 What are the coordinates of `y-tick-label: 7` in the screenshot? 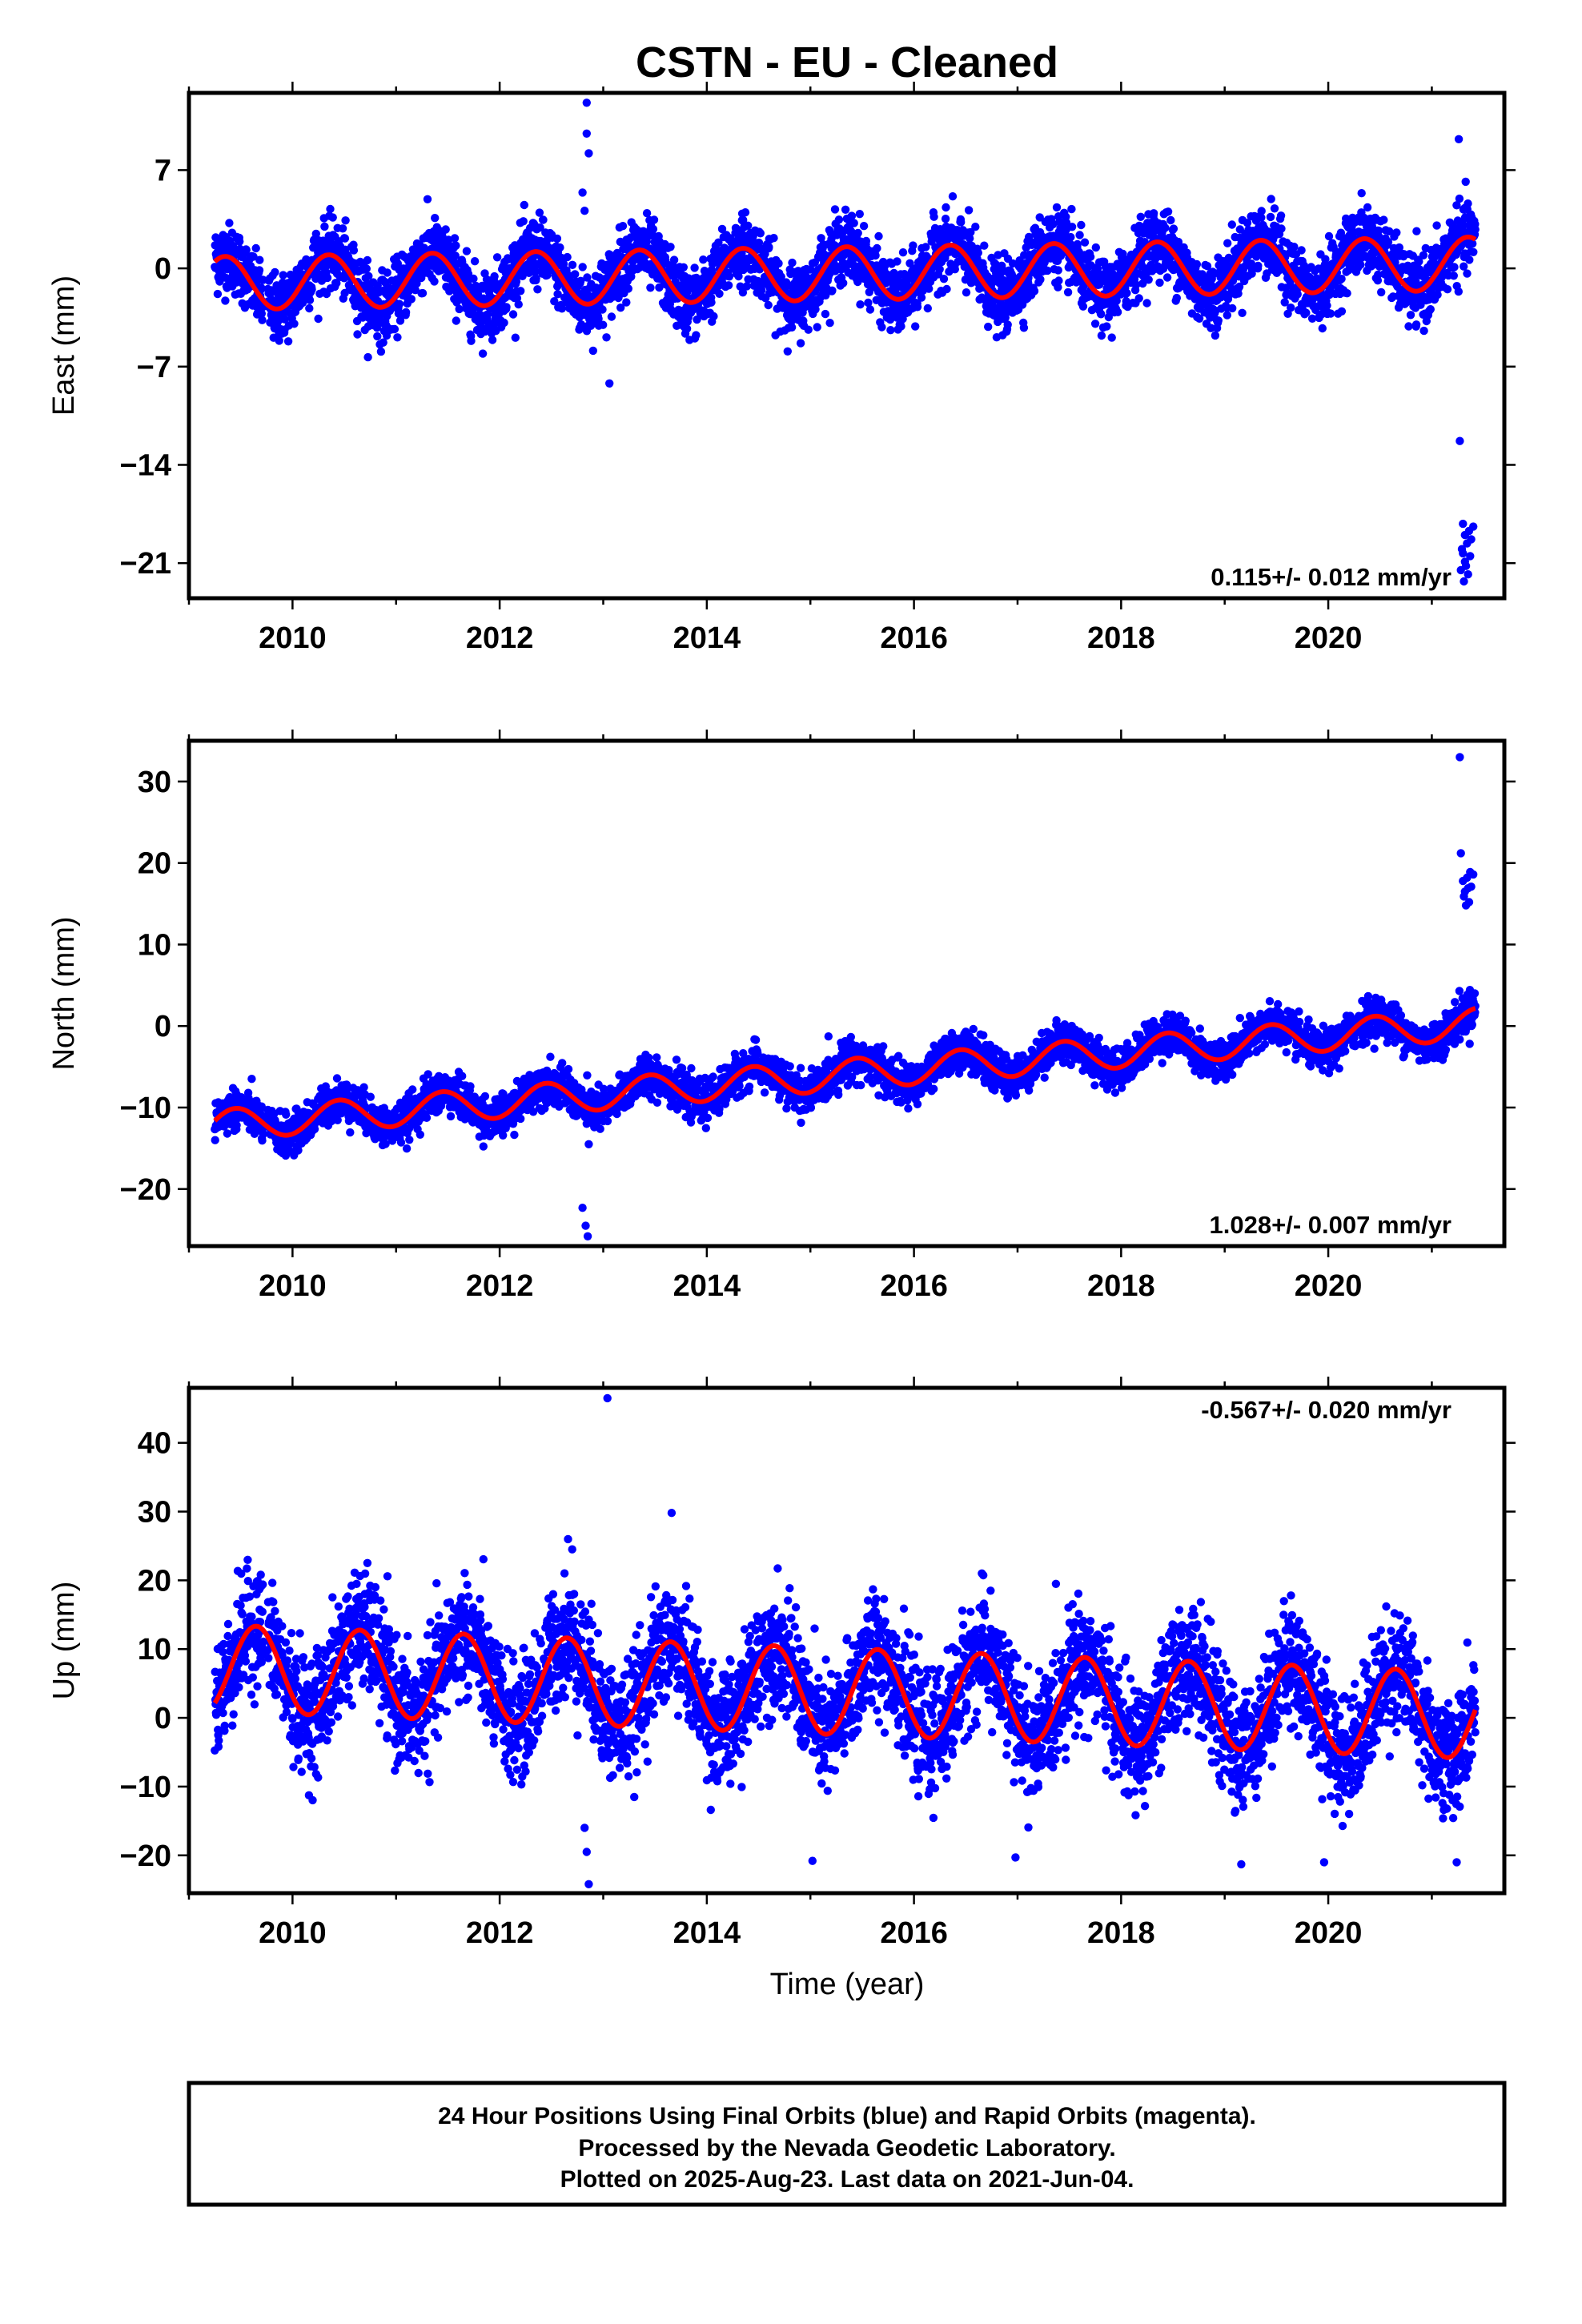 It's located at (163, 170).